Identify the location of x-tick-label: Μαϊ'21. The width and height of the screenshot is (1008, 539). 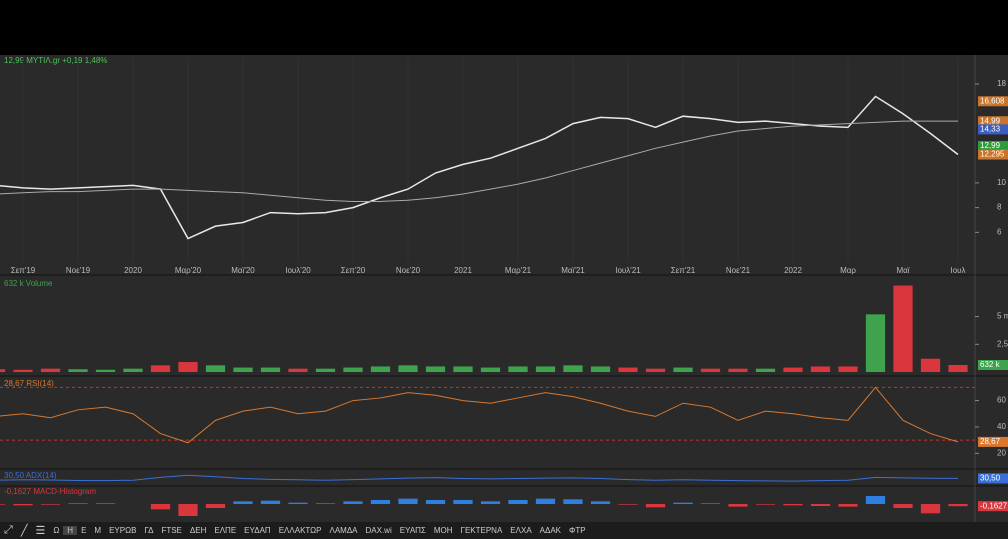
(573, 270).